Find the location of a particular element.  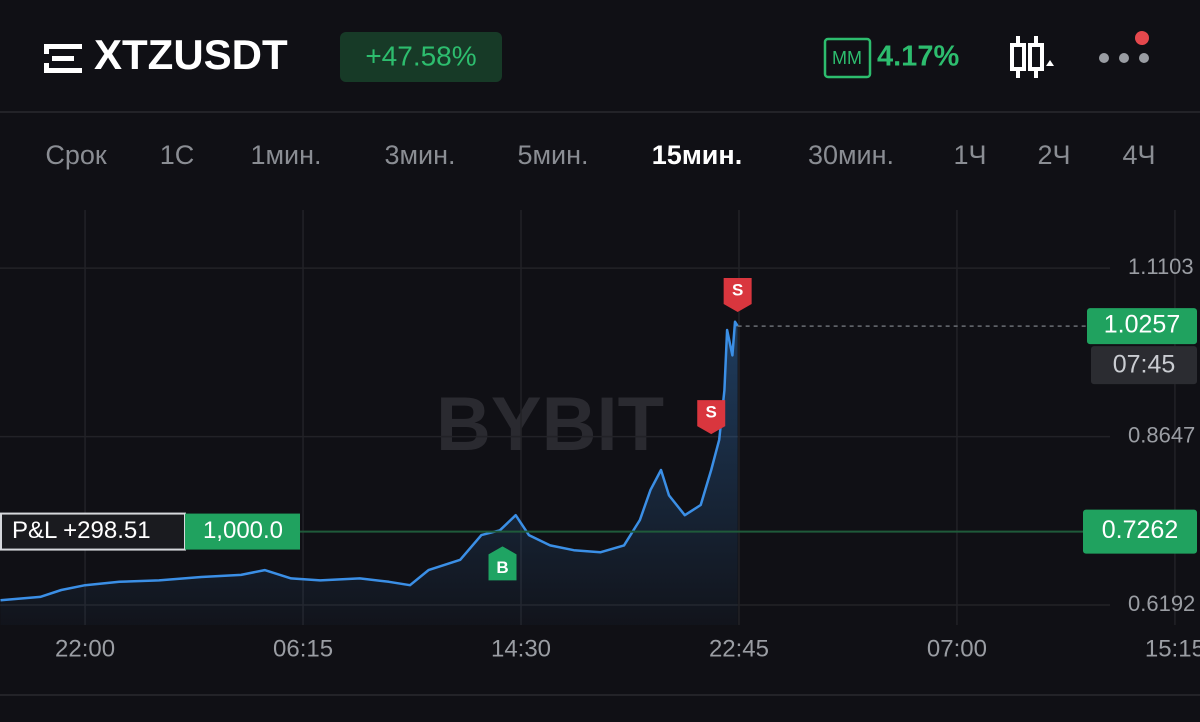

x-tick-label: 07:00 is located at coordinates (957, 648).